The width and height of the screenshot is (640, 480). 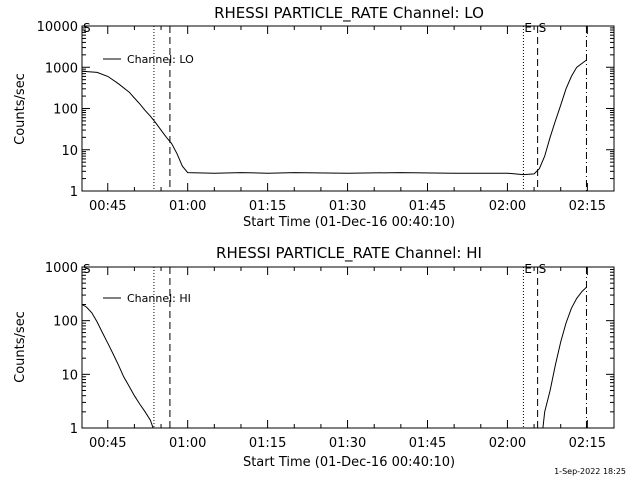 What do you see at coordinates (349, 253) in the screenshot?
I see `chart-title: RHESSI PARTICLE_RATE Channel: HI` at bounding box center [349, 253].